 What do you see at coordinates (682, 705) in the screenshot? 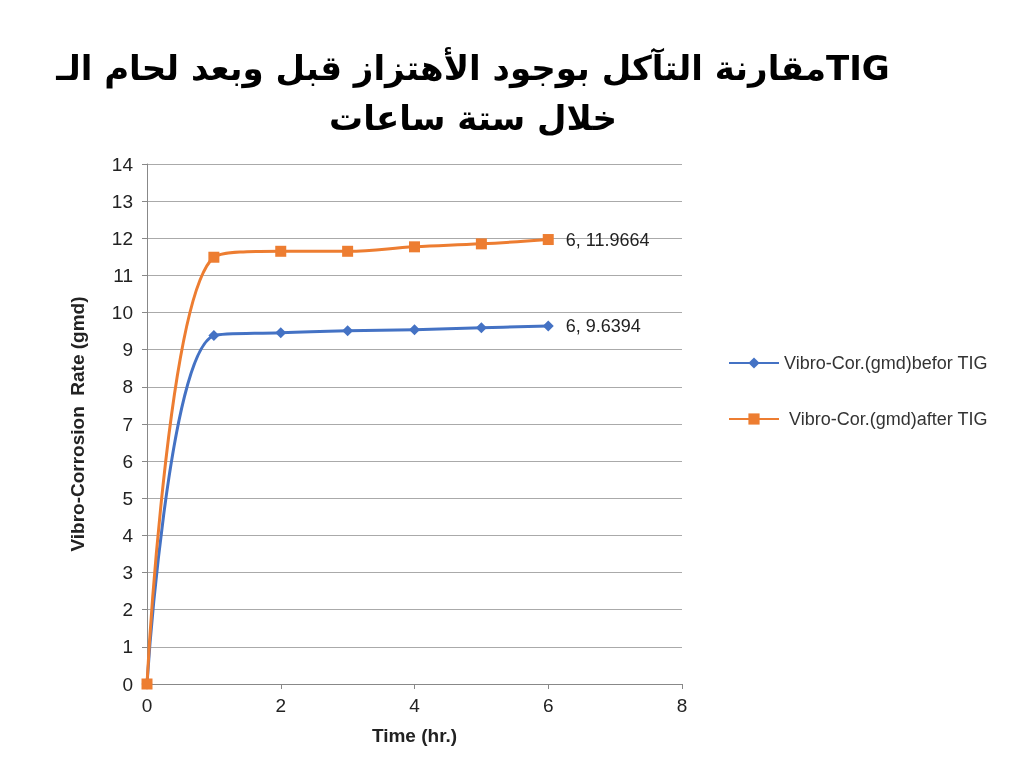
I see `x-tick-label: 8` at bounding box center [682, 705].